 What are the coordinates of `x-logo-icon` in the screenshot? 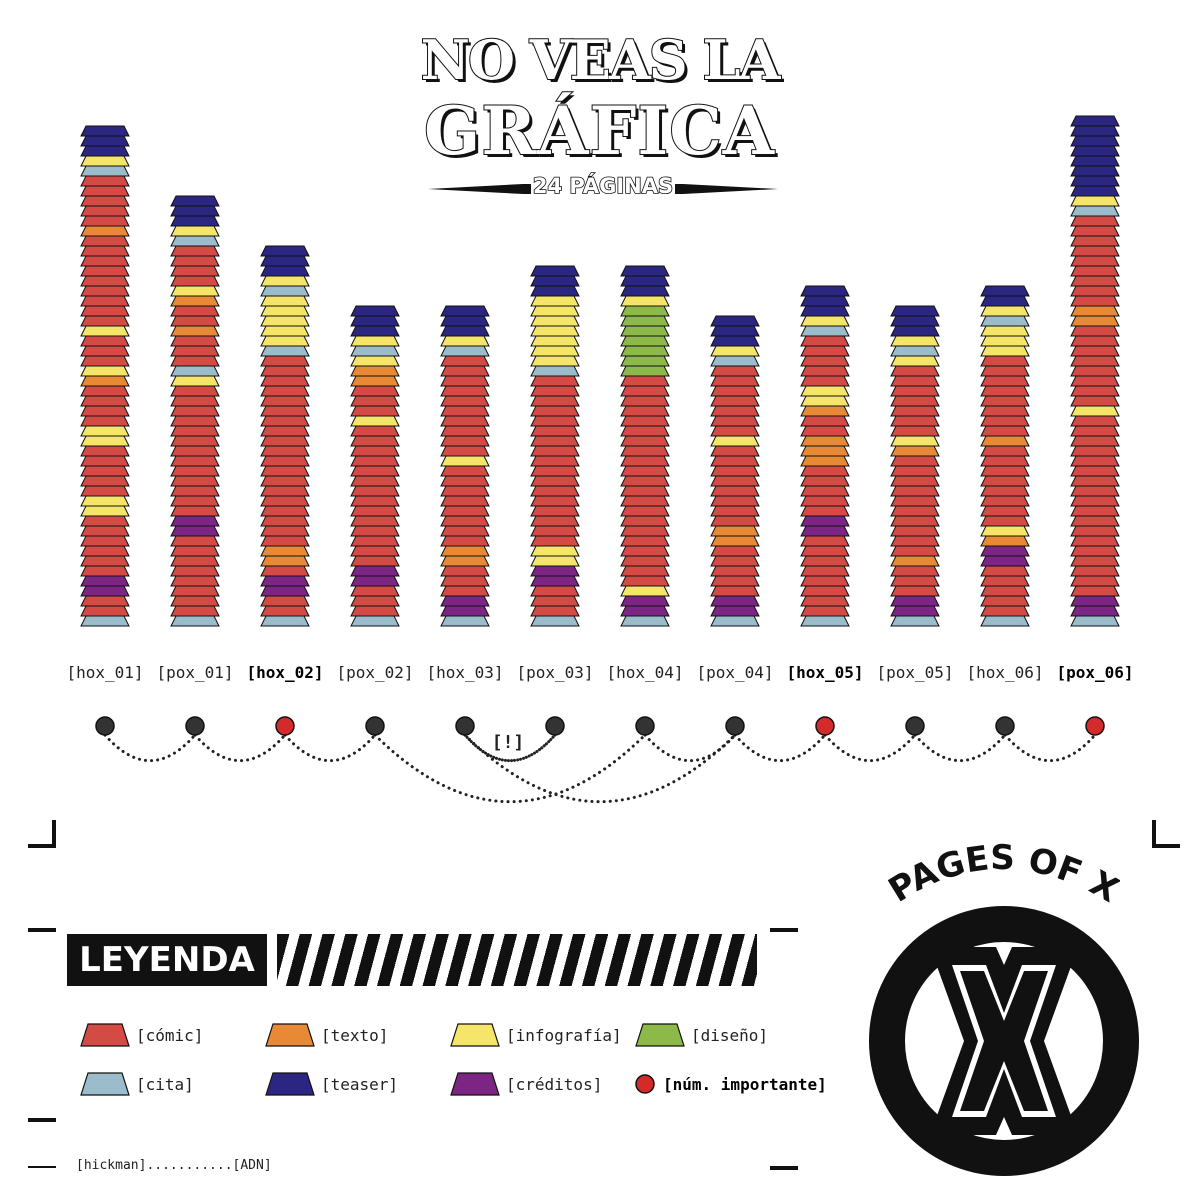 It's located at (1004, 1041).